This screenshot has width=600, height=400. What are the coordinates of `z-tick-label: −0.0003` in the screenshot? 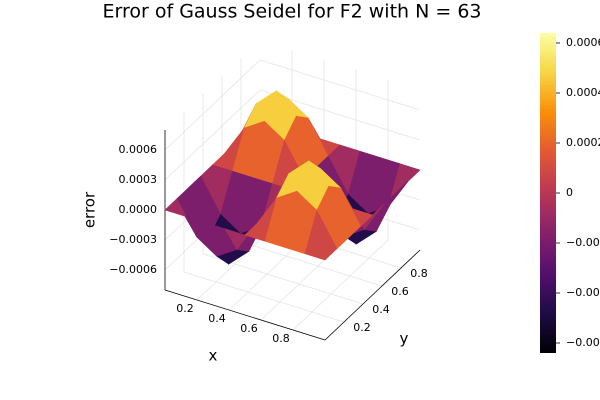 It's located at (133, 239).